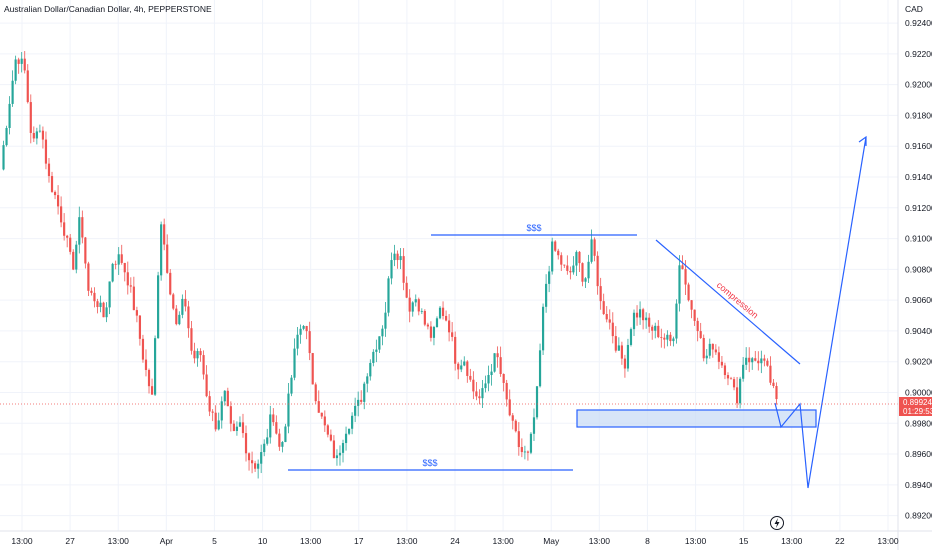 The width and height of the screenshot is (932, 550). I want to click on lightning-icon, so click(777, 523).